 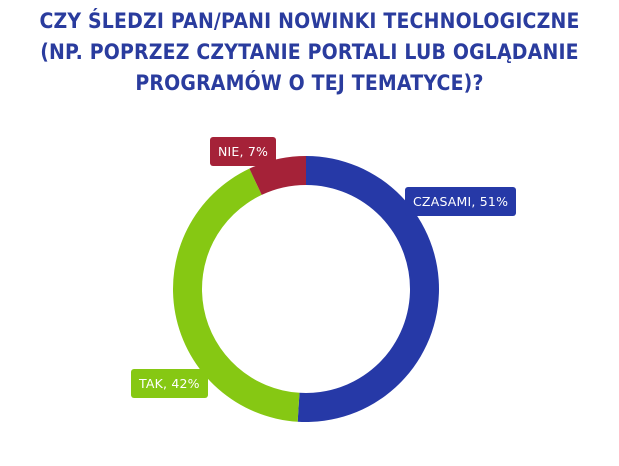 What do you see at coordinates (461, 201) in the screenshot?
I see `slice-label-czasami: CZASAMI, 51%` at bounding box center [461, 201].